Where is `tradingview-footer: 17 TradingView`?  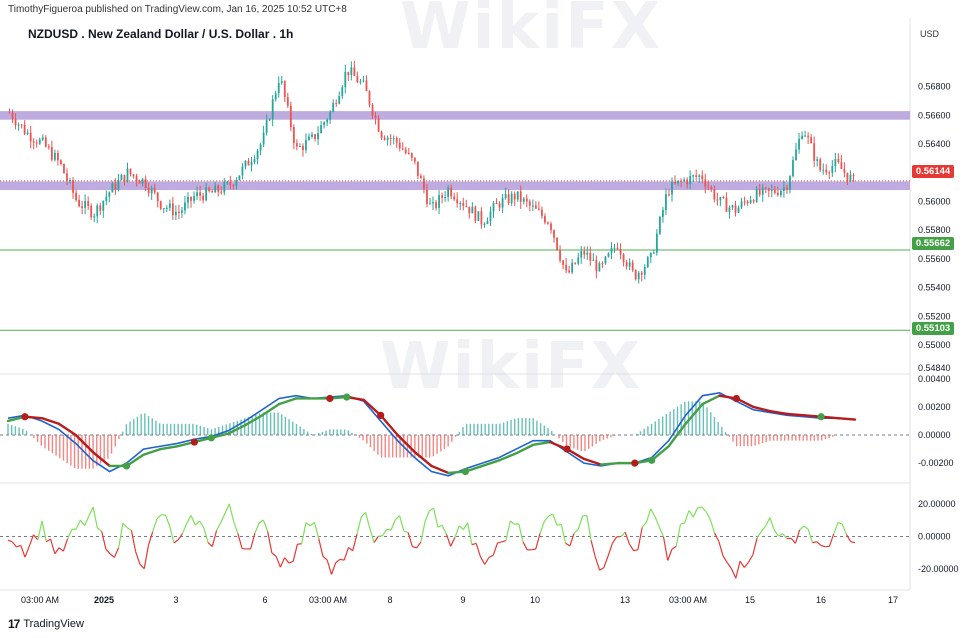
tradingview-footer: 17 TradingView is located at coordinates (46, 624).